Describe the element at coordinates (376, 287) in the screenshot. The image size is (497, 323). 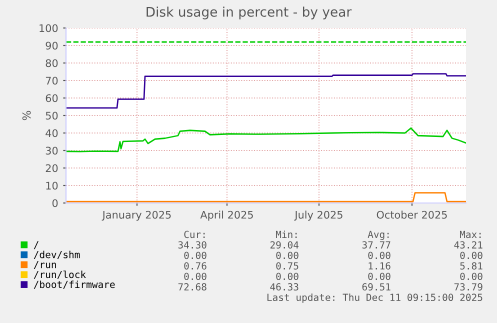
I see `text: 69.51` at that location.